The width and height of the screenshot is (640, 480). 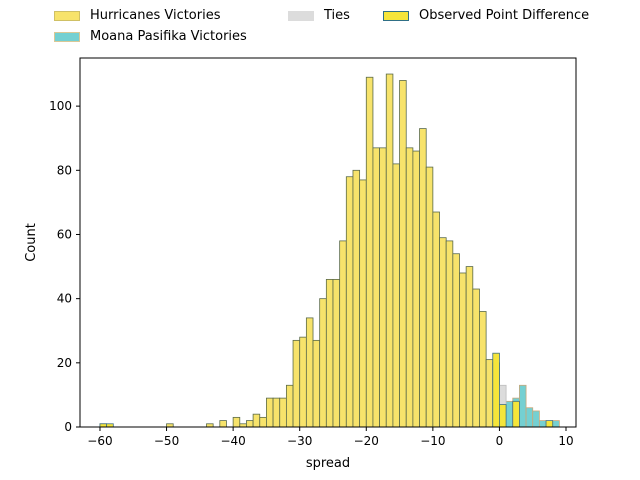 I want to click on legend-item-observed: Observed Point Difference, so click(x=486, y=15).